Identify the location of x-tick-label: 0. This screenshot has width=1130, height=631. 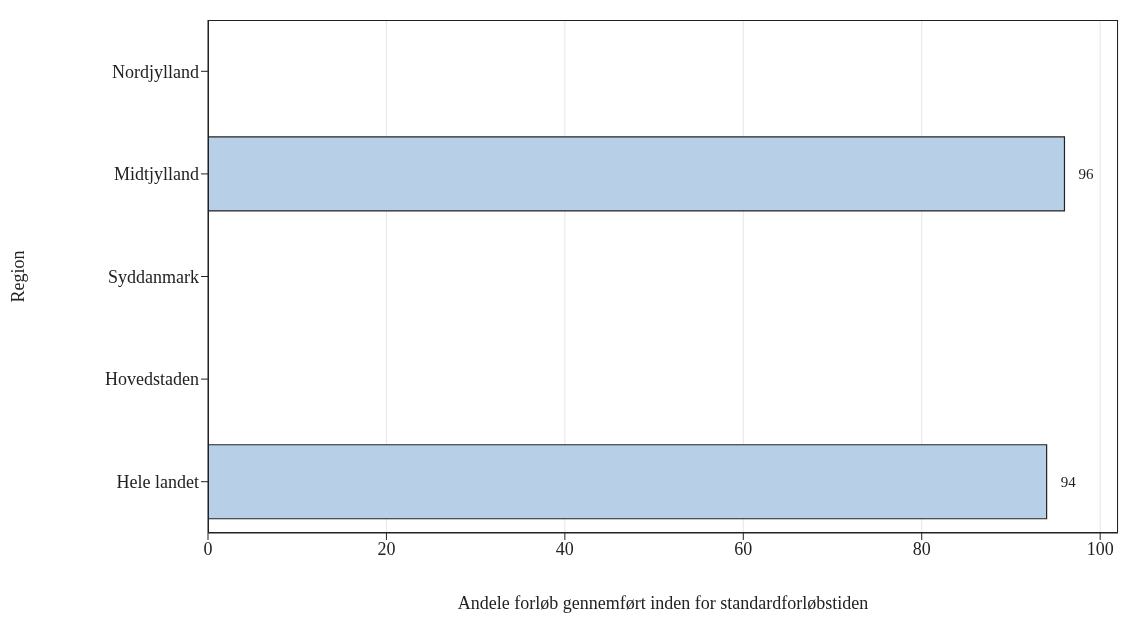
(208, 548).